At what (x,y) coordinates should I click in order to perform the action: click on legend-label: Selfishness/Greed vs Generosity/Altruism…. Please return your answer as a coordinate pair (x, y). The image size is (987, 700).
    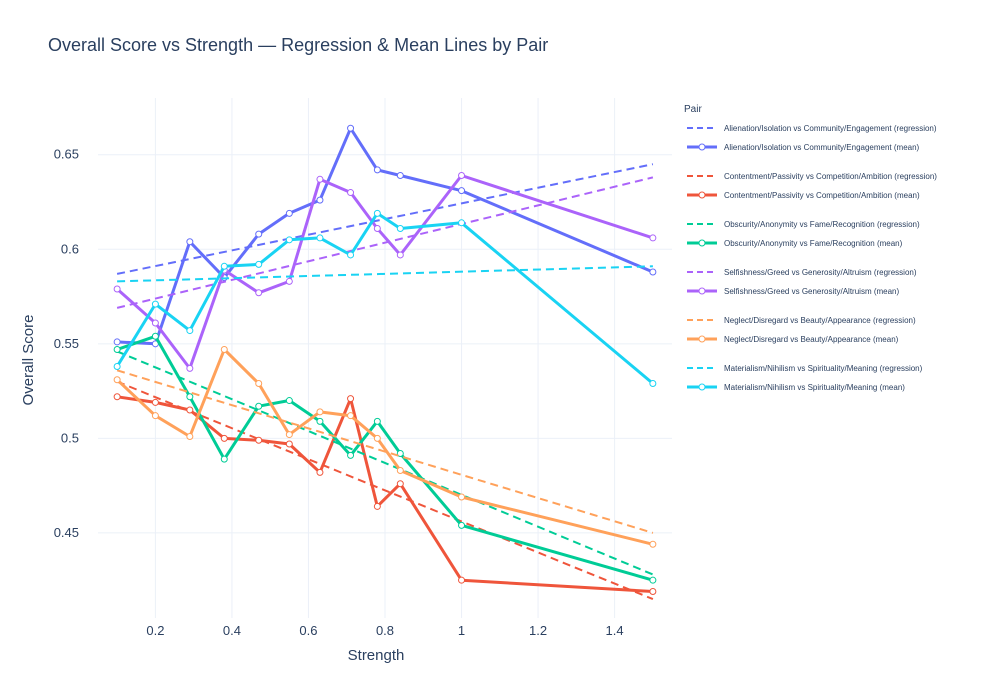
    Looking at the image, I should click on (820, 272).